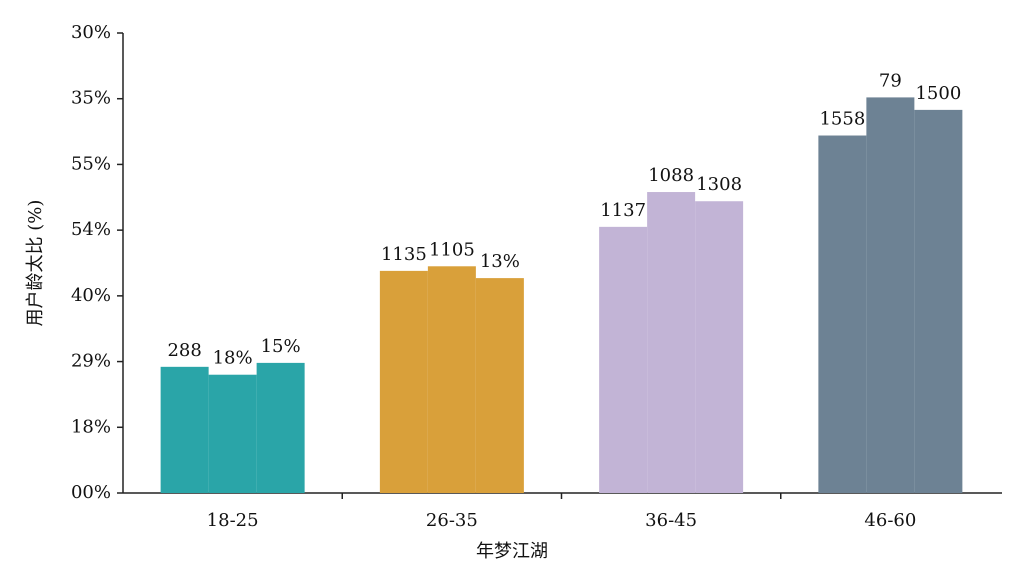 The width and height of the screenshot is (1024, 576). What do you see at coordinates (623, 210) in the screenshot?
I see `data-label: 1137` at bounding box center [623, 210].